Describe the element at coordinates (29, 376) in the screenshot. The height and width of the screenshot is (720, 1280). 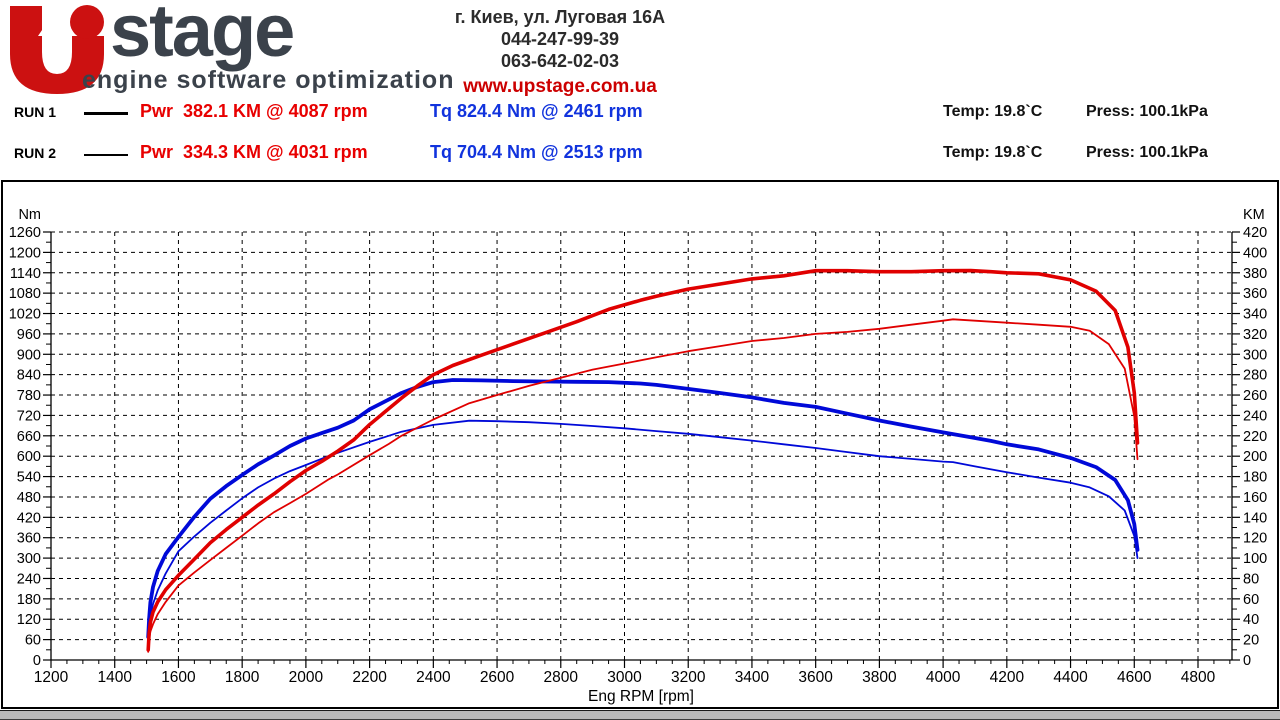
I see `svg-text: 840` at that location.